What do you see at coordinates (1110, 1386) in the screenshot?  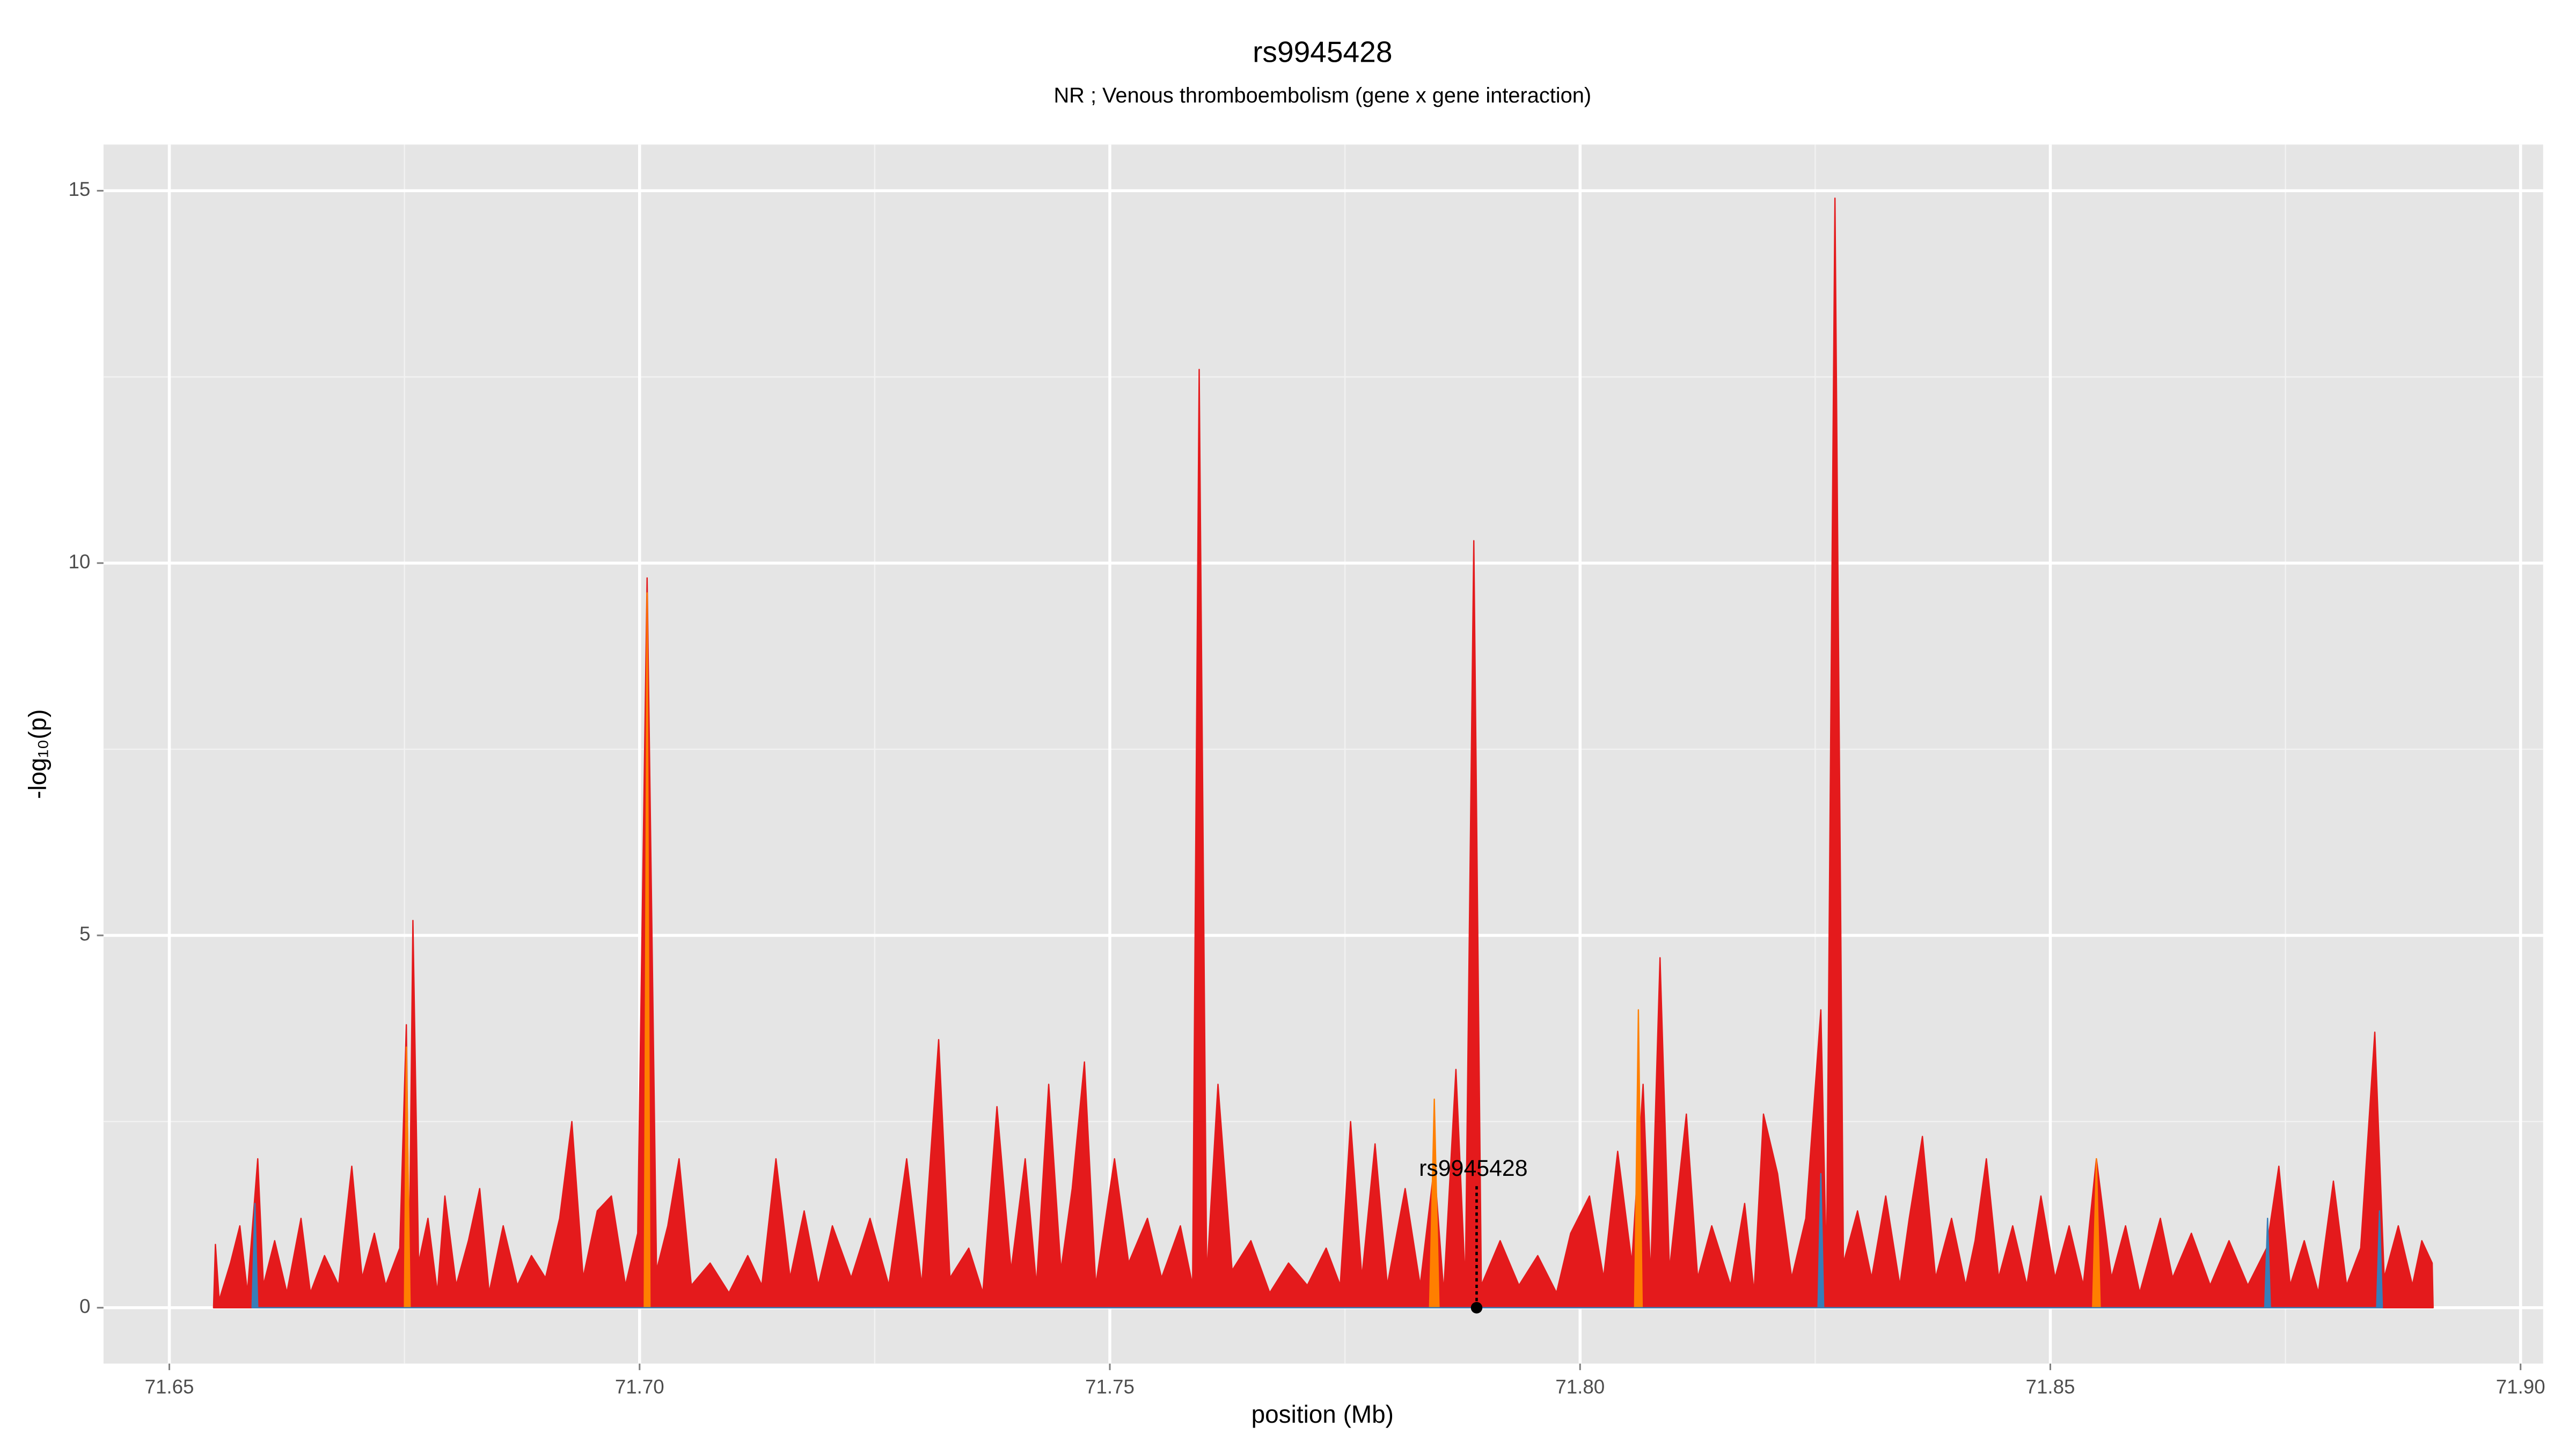 I see `x-tick-label: 71.75` at bounding box center [1110, 1386].